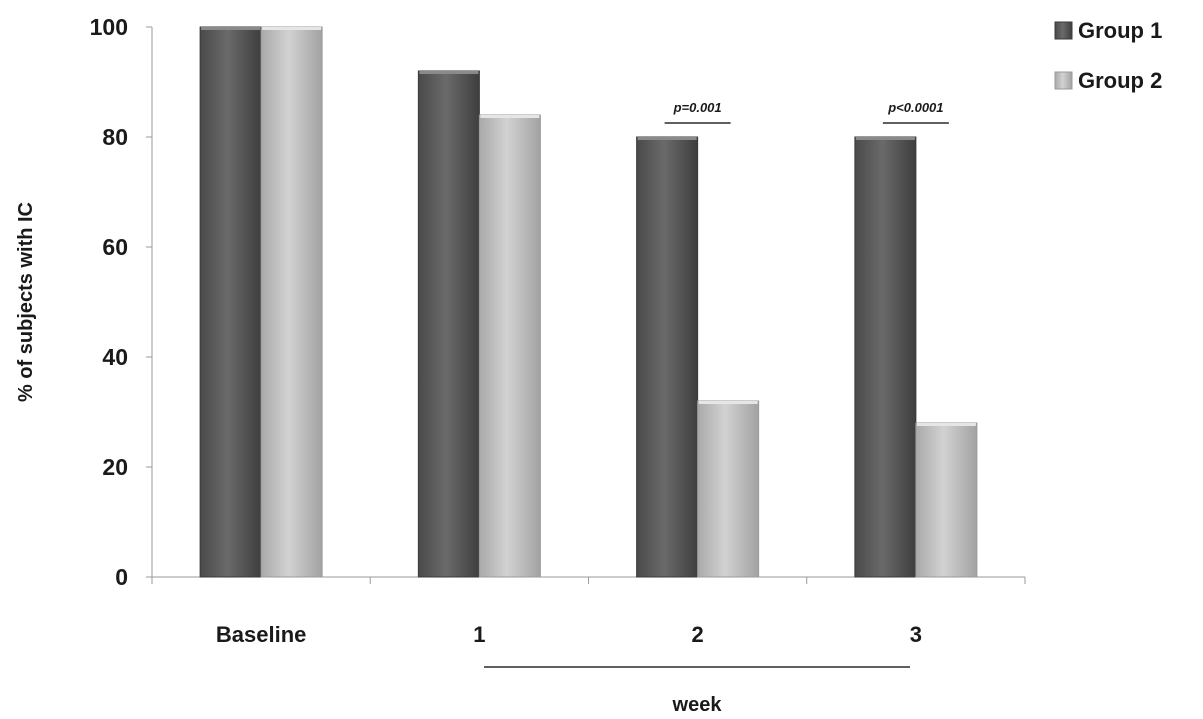  Describe the element at coordinates (479, 634) in the screenshot. I see `x-tick-label: 1` at that location.